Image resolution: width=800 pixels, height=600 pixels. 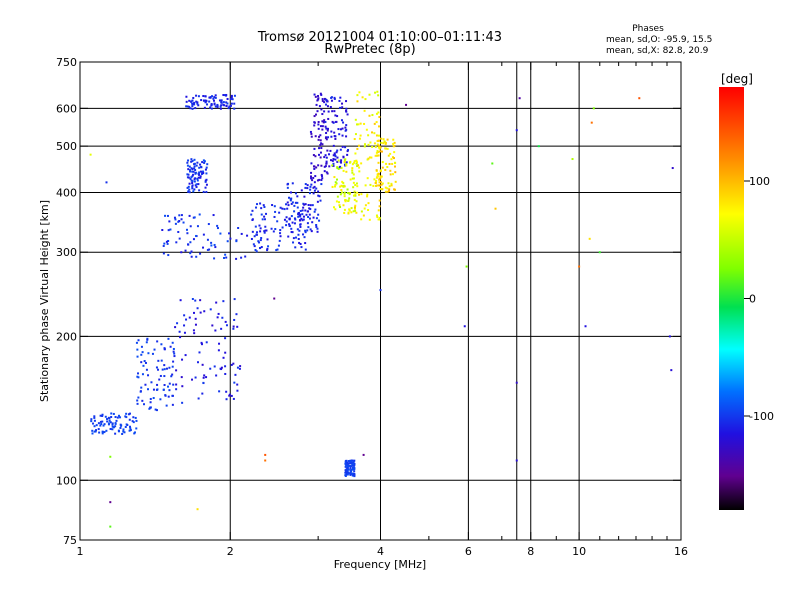 I want to click on y-tick-label: 100, so click(x=66, y=480).